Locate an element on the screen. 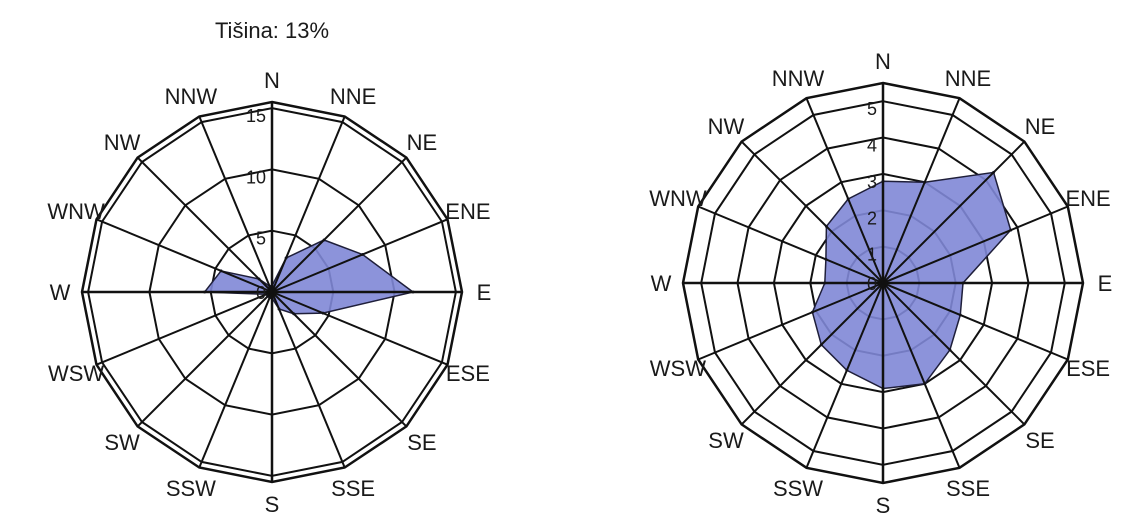  tick-label-10: 10 is located at coordinates (256, 177).